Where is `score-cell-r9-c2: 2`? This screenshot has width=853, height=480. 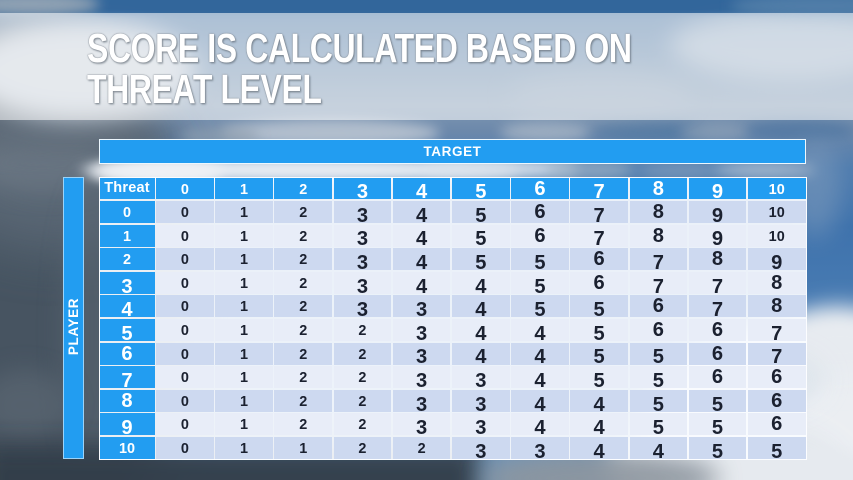
score-cell-r9-c2: 2 is located at coordinates (303, 424).